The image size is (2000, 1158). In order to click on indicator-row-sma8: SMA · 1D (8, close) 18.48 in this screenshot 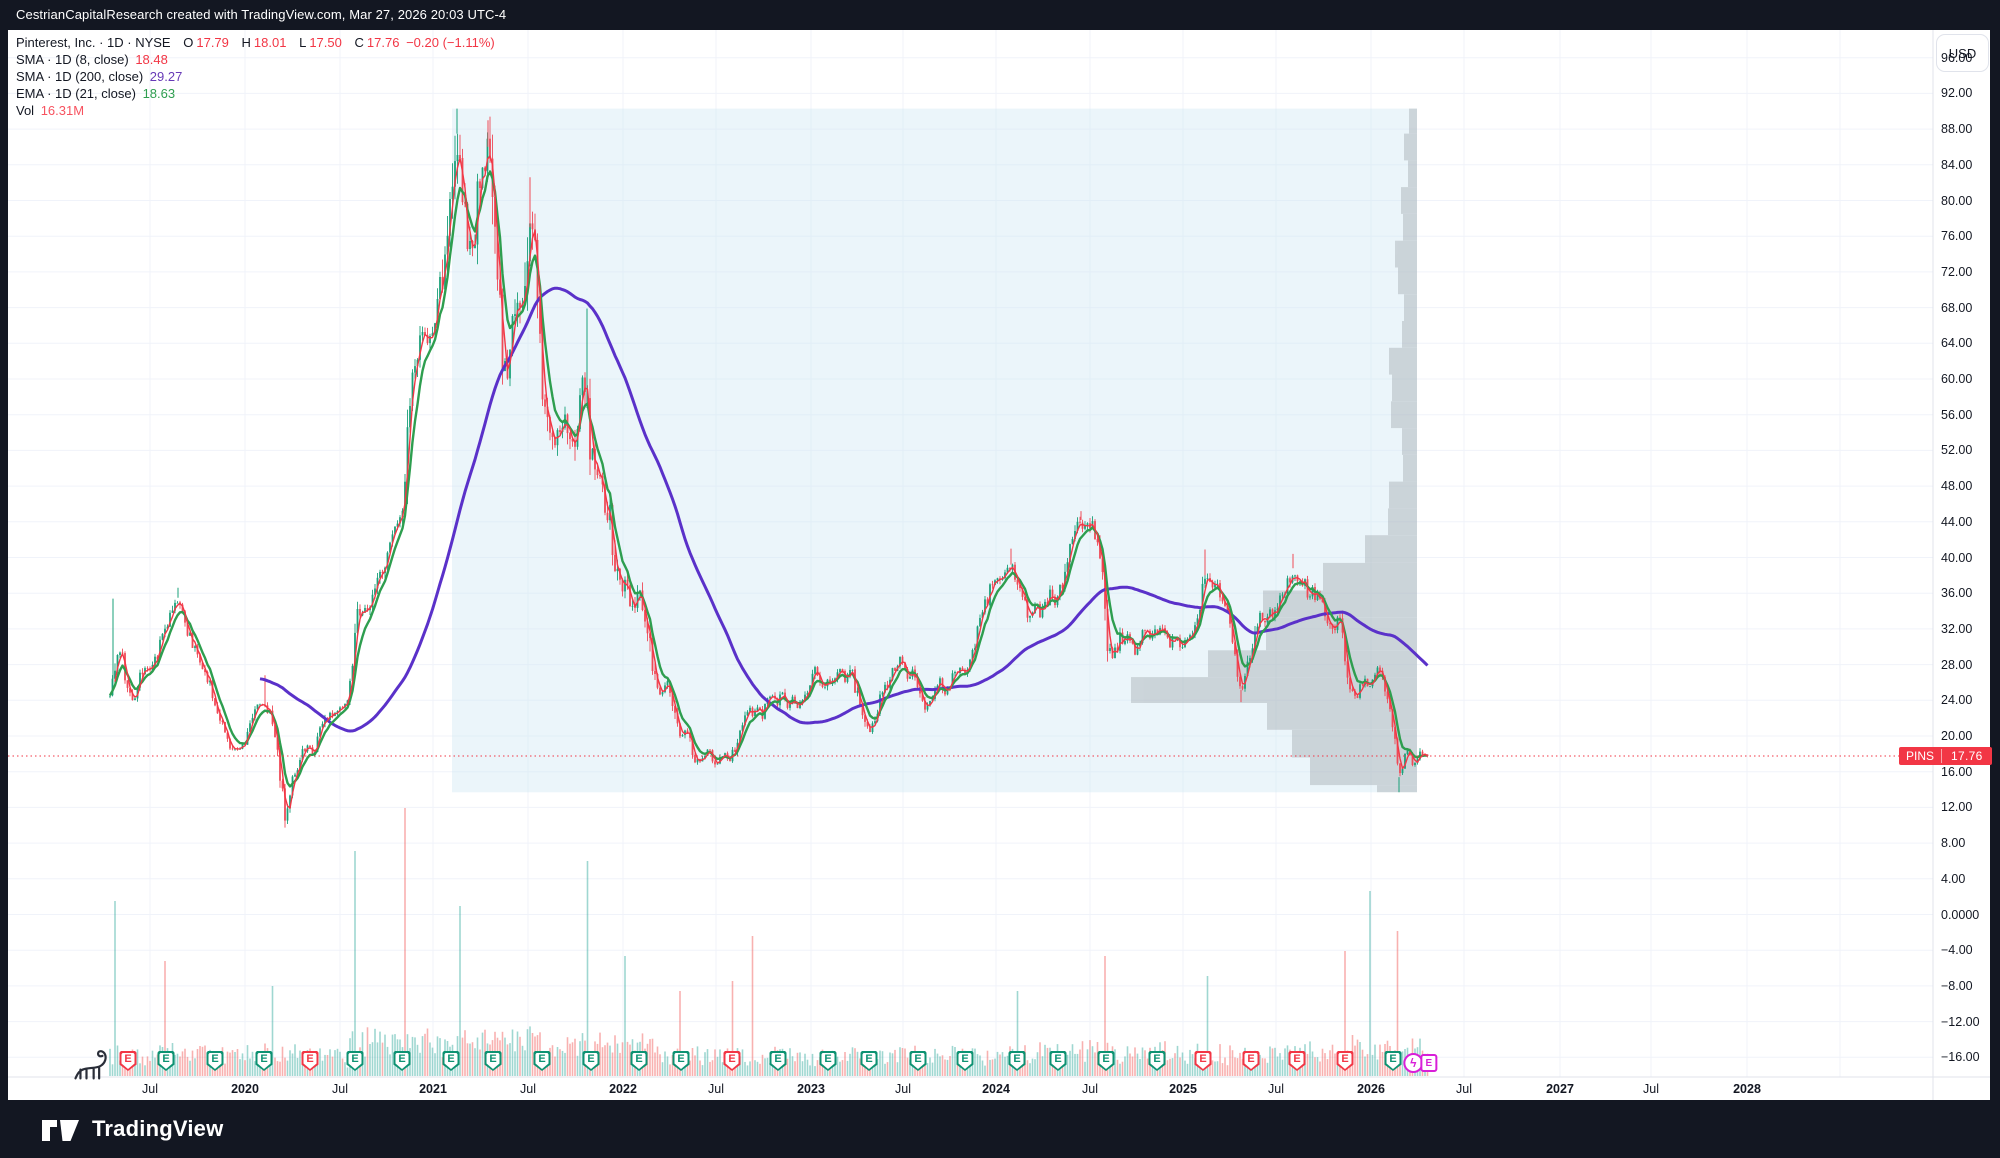, I will do `click(257, 59)`.